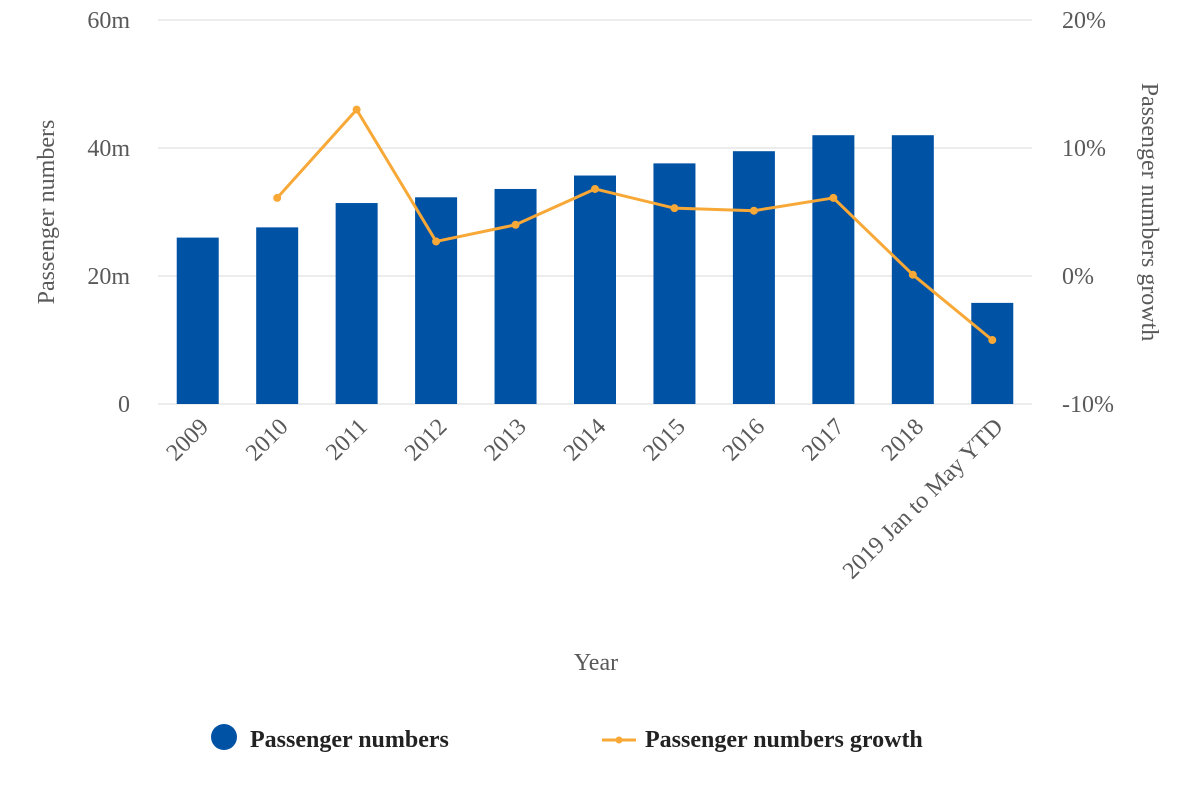  I want to click on x-tick-label: 2012, so click(426, 440).